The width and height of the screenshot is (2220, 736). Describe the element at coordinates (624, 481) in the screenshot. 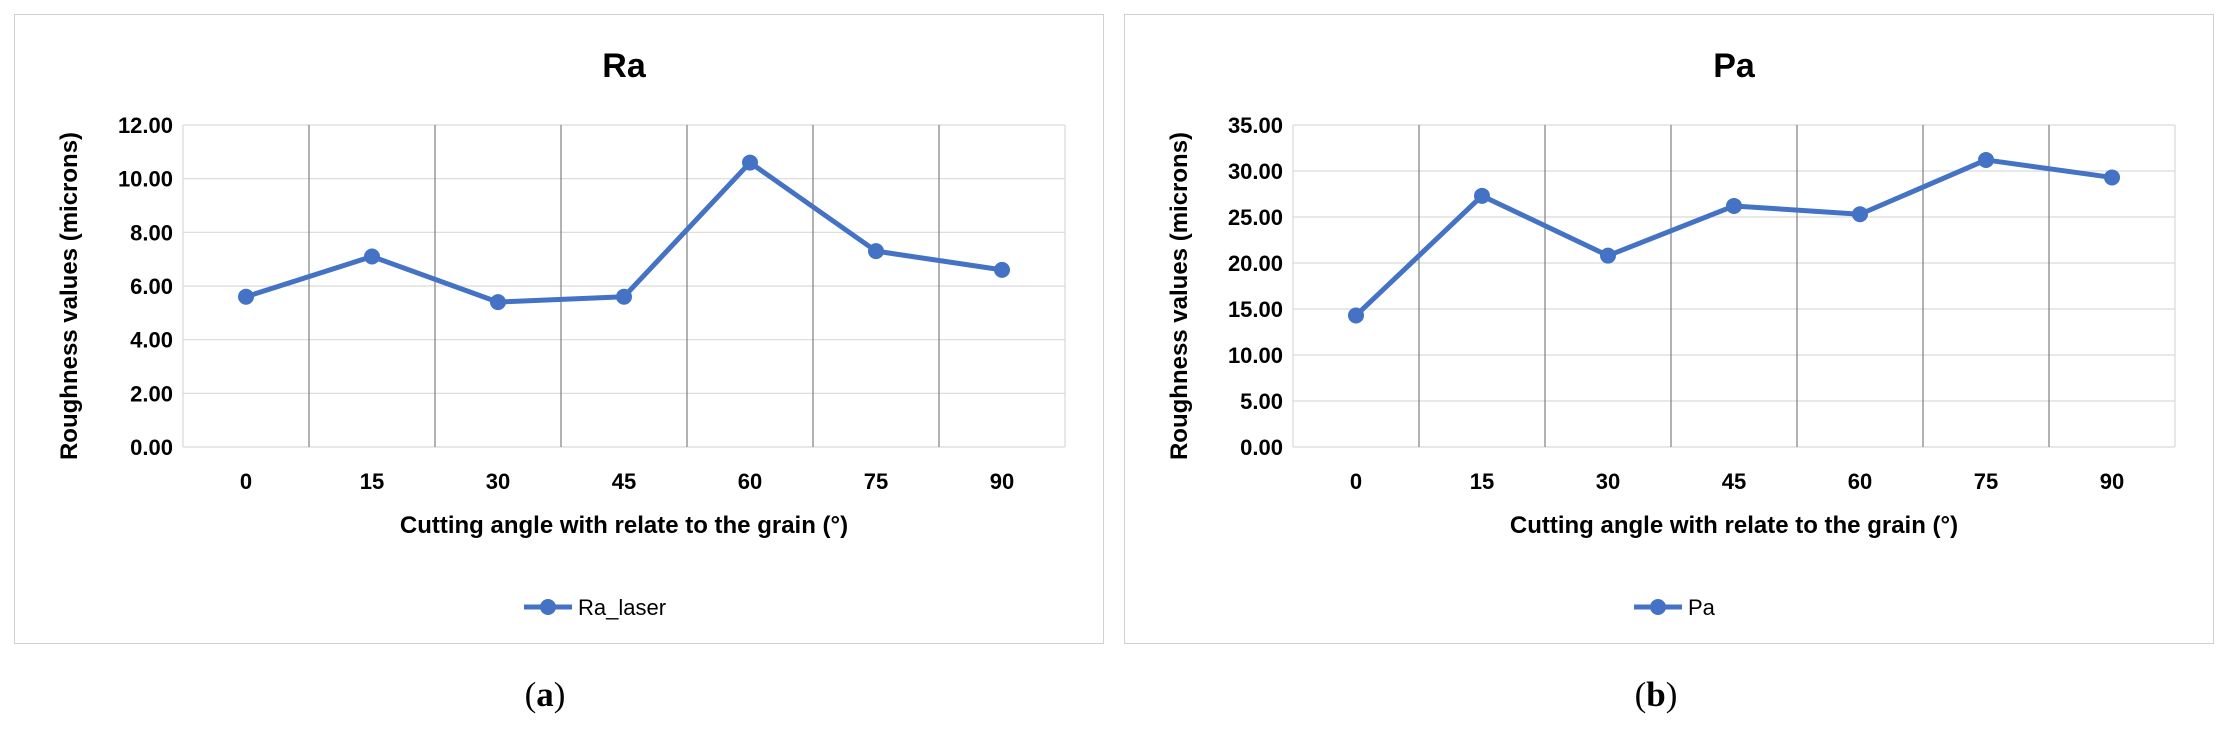

I see `ra-x-tick-label: 45` at that location.